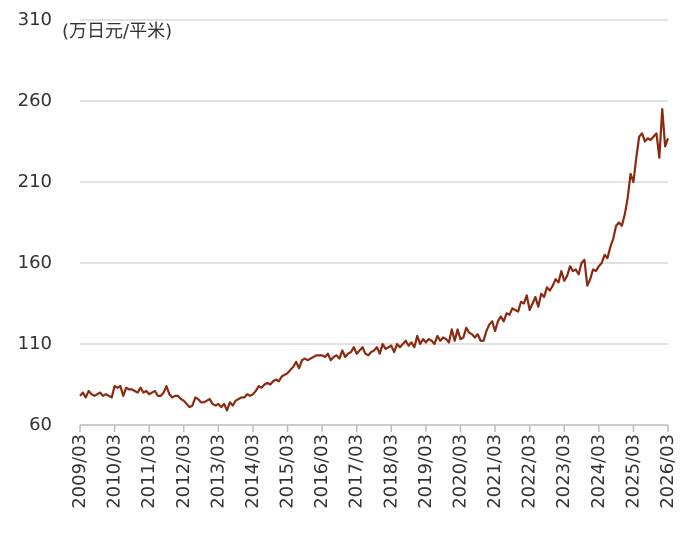 The image size is (700, 547). What do you see at coordinates (183, 471) in the screenshot?
I see `x-tick-label: 2012/03` at bounding box center [183, 471].